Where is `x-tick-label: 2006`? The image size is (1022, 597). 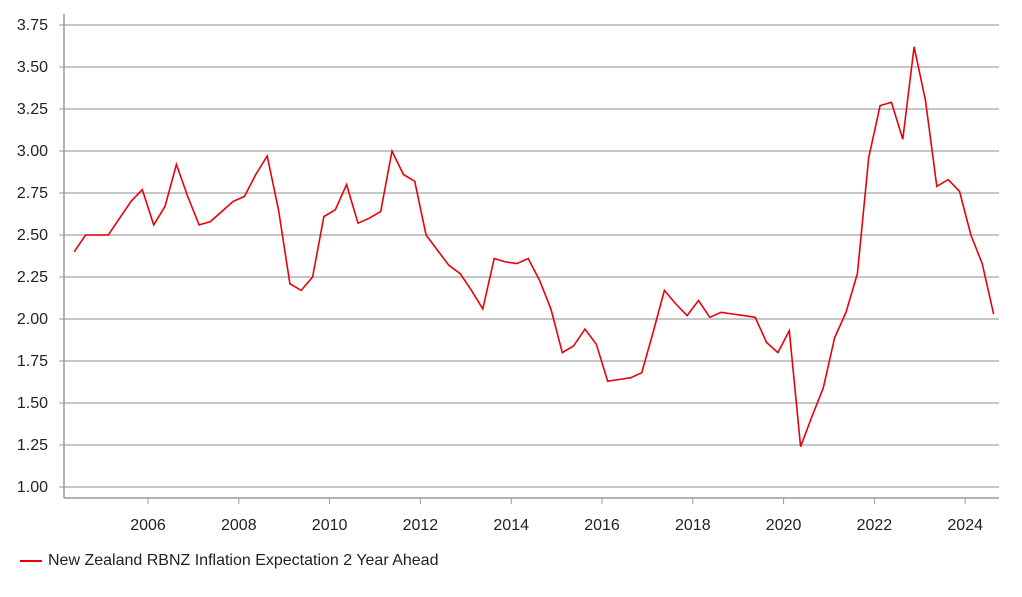 x-tick-label: 2006 is located at coordinates (148, 525).